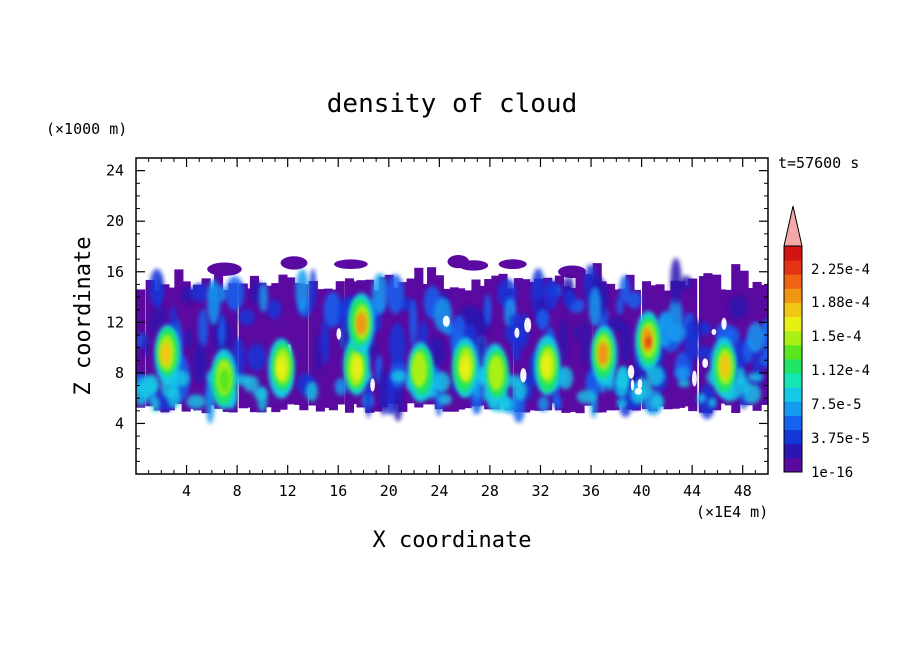 The height and width of the screenshot is (654, 904). I want to click on x-axis-label: X coordinate, so click(452, 540).